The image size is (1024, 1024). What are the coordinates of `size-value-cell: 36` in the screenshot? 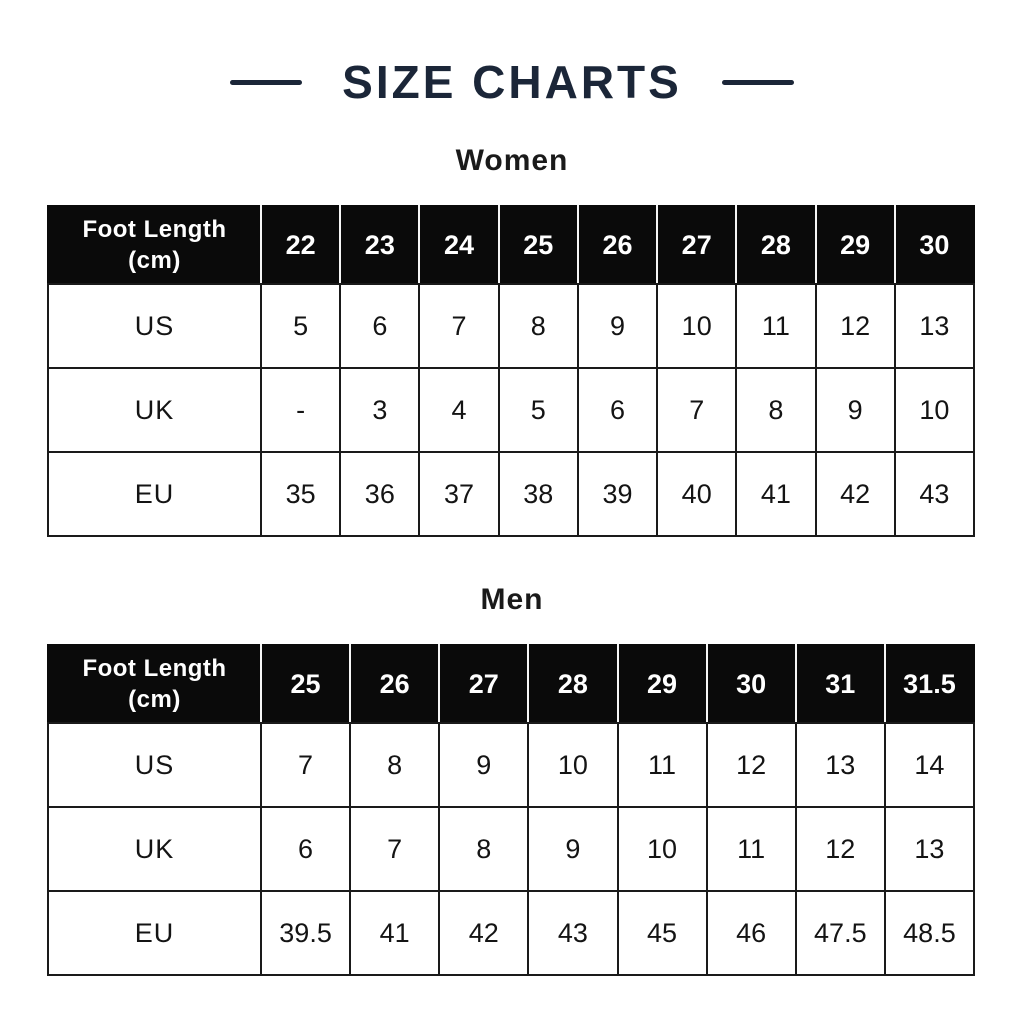 It's located at (380, 494).